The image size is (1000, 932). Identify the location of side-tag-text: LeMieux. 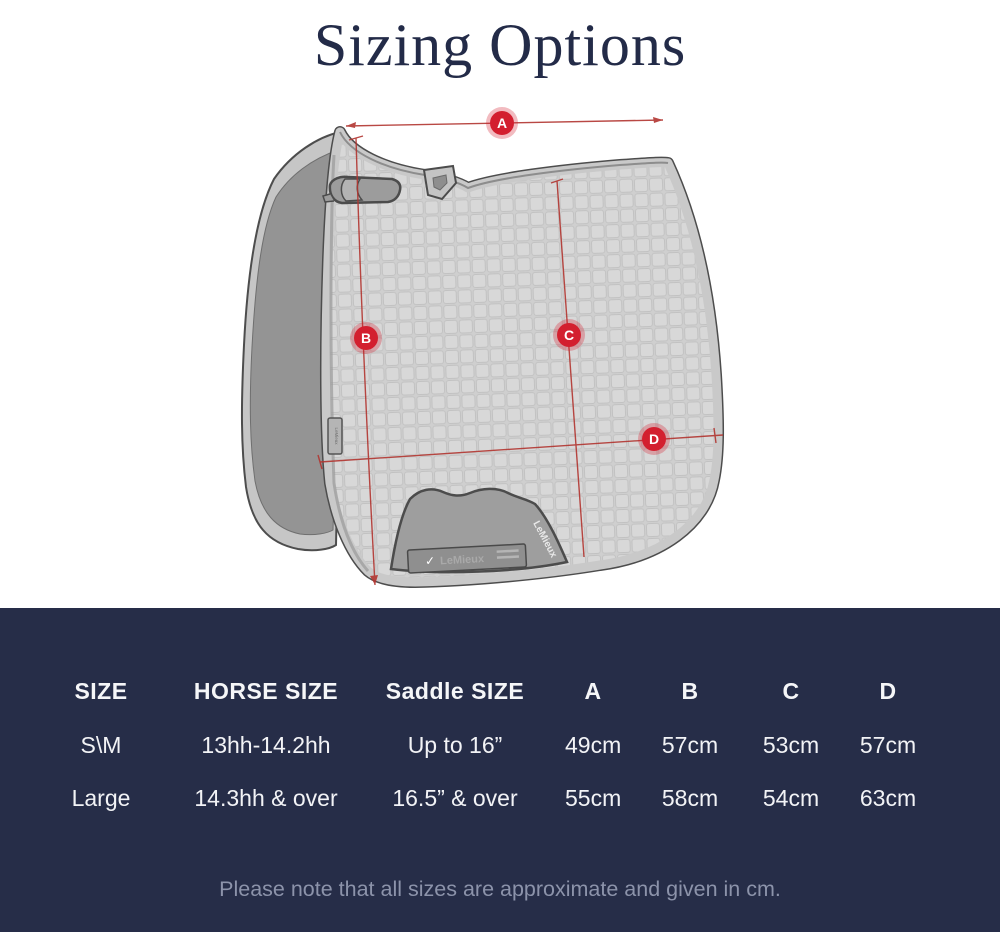
(336, 436).